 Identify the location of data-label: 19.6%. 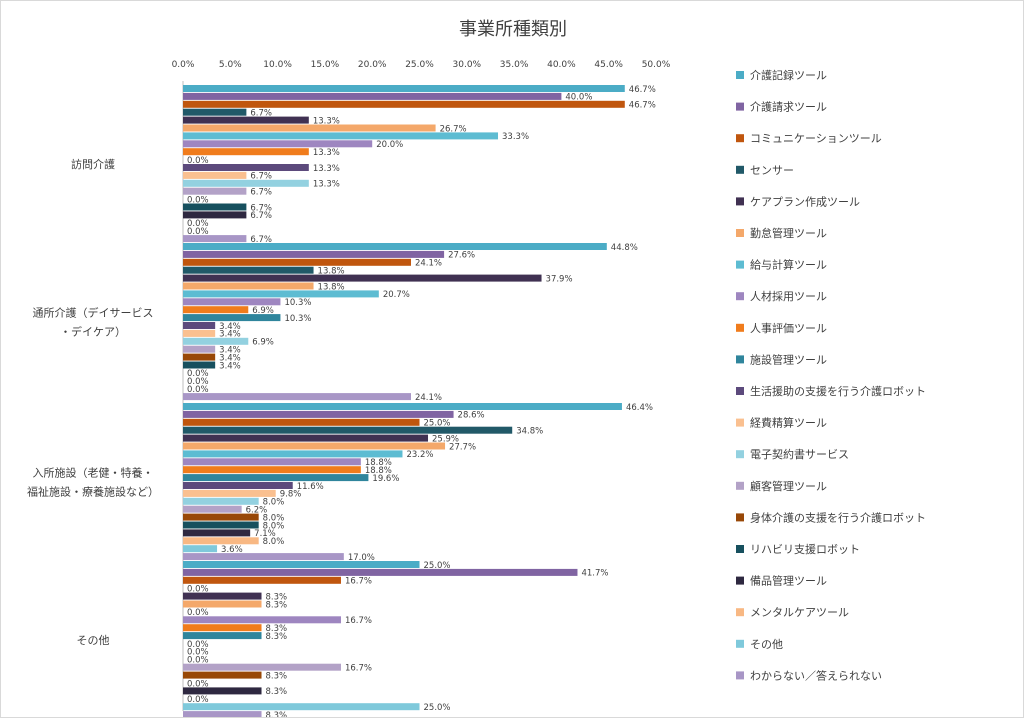
(385, 479).